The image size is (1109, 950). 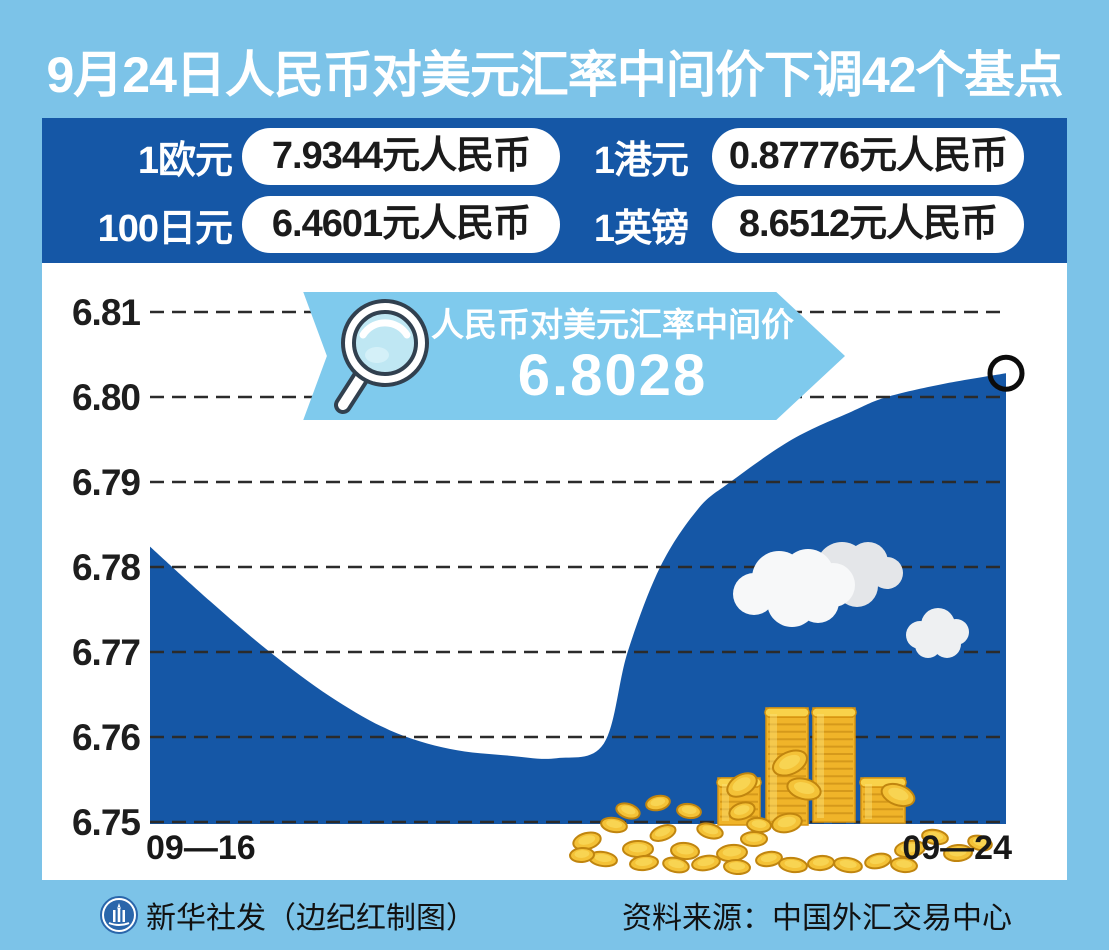 I want to click on y-axis-tick-label: 6.79, so click(x=106, y=482).